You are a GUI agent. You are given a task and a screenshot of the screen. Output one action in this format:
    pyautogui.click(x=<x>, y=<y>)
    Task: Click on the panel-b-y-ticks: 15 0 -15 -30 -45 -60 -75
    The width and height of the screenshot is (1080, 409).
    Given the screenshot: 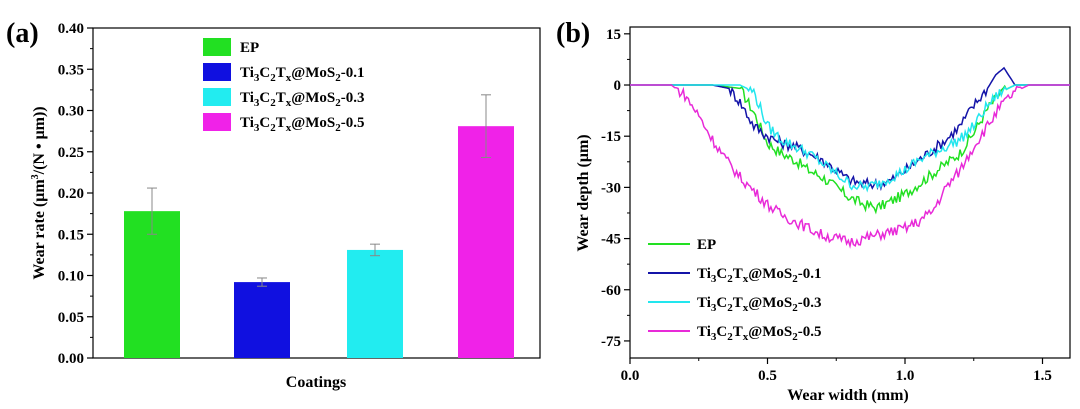 What is the action you would take?
    pyautogui.click(x=615, y=188)
    